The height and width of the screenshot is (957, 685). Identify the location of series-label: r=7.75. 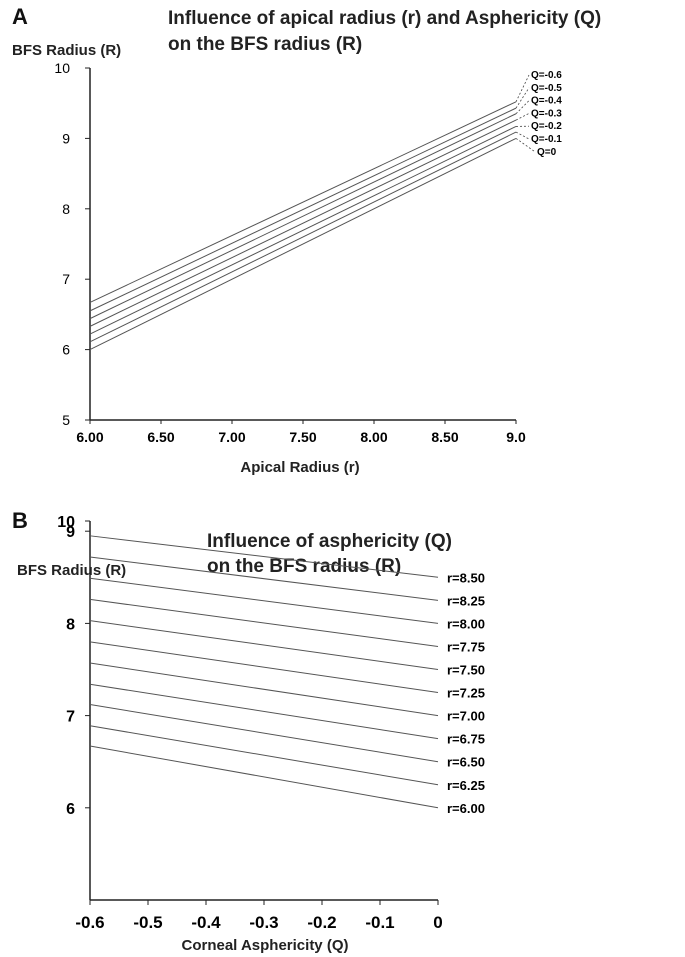
(466, 646).